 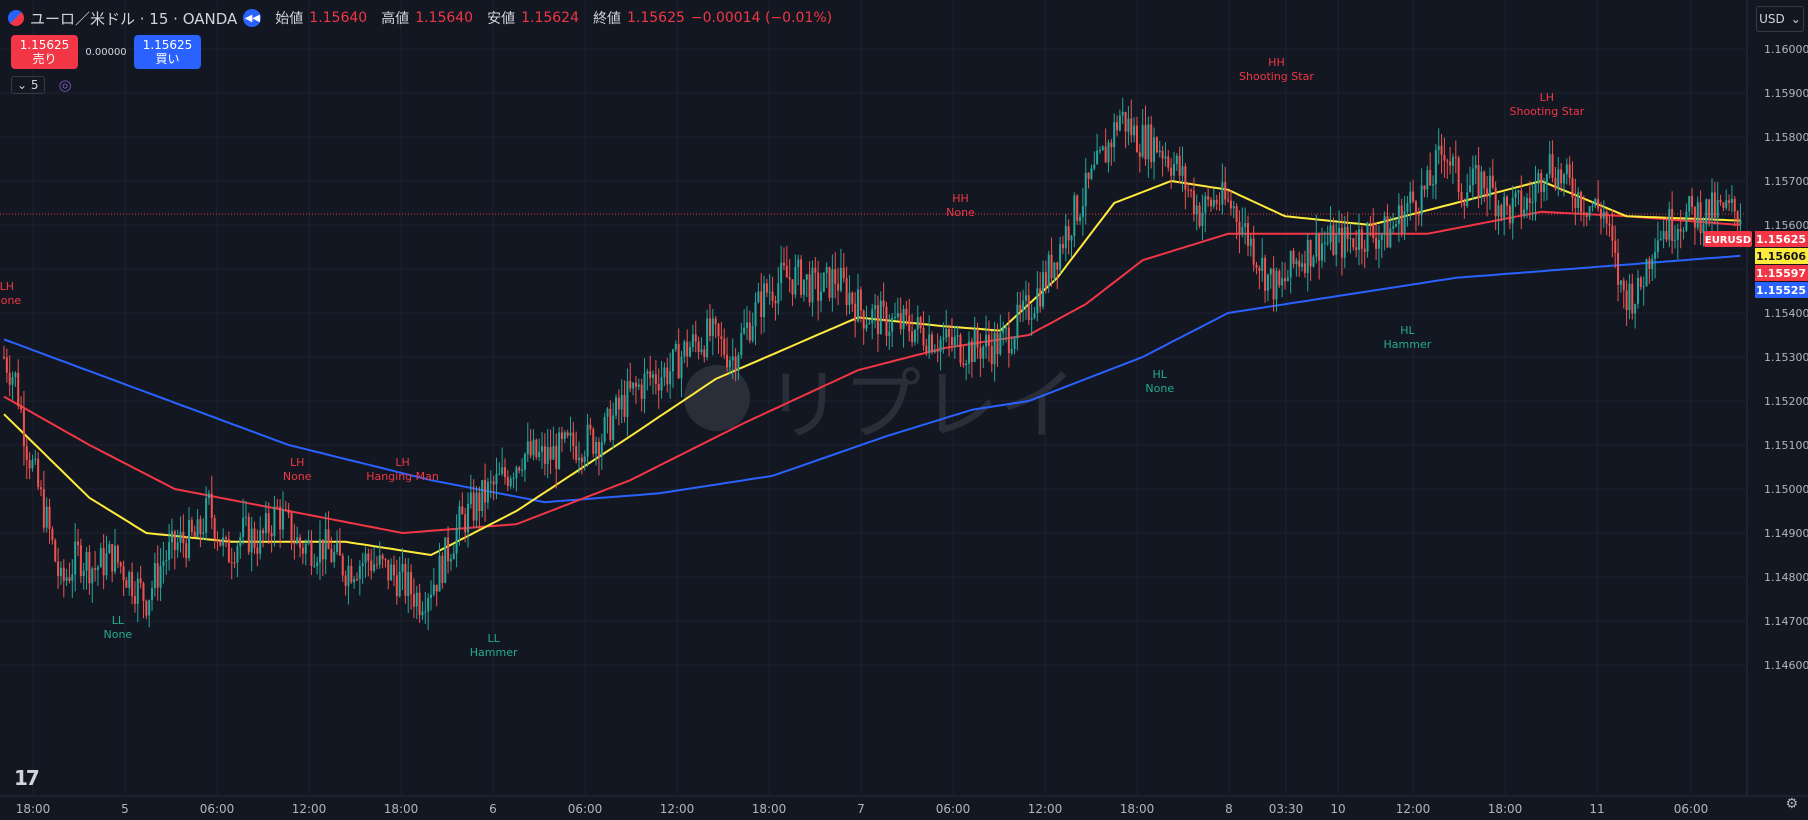 I want to click on time-tick-label: 03:30, so click(x=1286, y=809).